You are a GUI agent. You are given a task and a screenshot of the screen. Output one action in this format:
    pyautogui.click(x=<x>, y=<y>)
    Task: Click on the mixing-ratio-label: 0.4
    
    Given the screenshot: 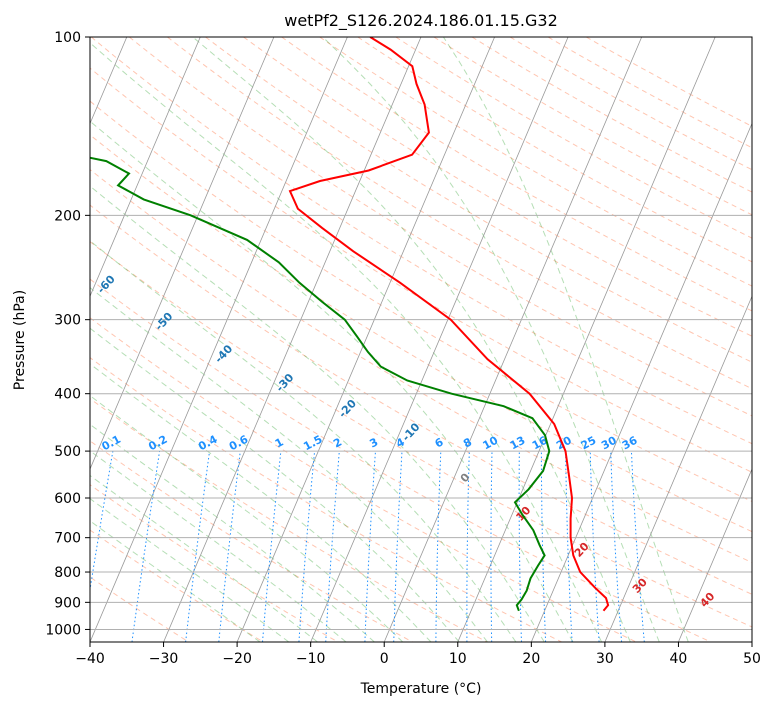 What is the action you would take?
    pyautogui.click(x=208, y=443)
    